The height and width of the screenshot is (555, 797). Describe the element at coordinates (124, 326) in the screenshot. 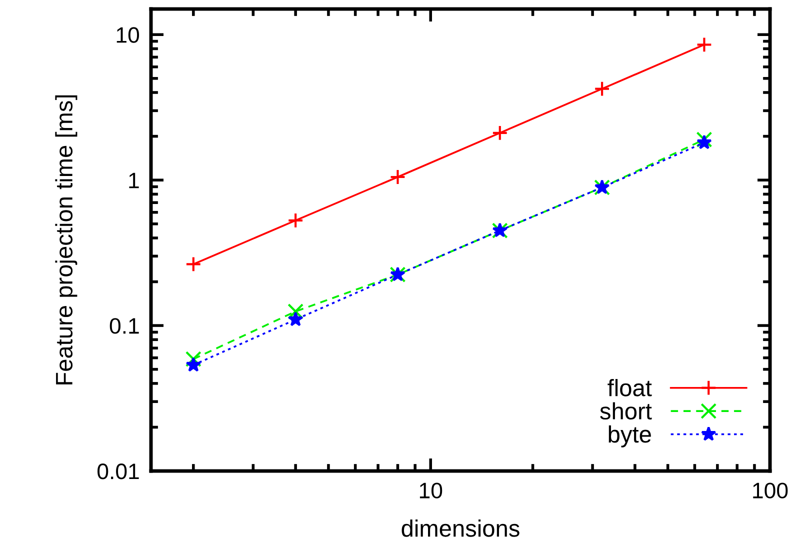

I see `y-tick-label: 0.1` at that location.